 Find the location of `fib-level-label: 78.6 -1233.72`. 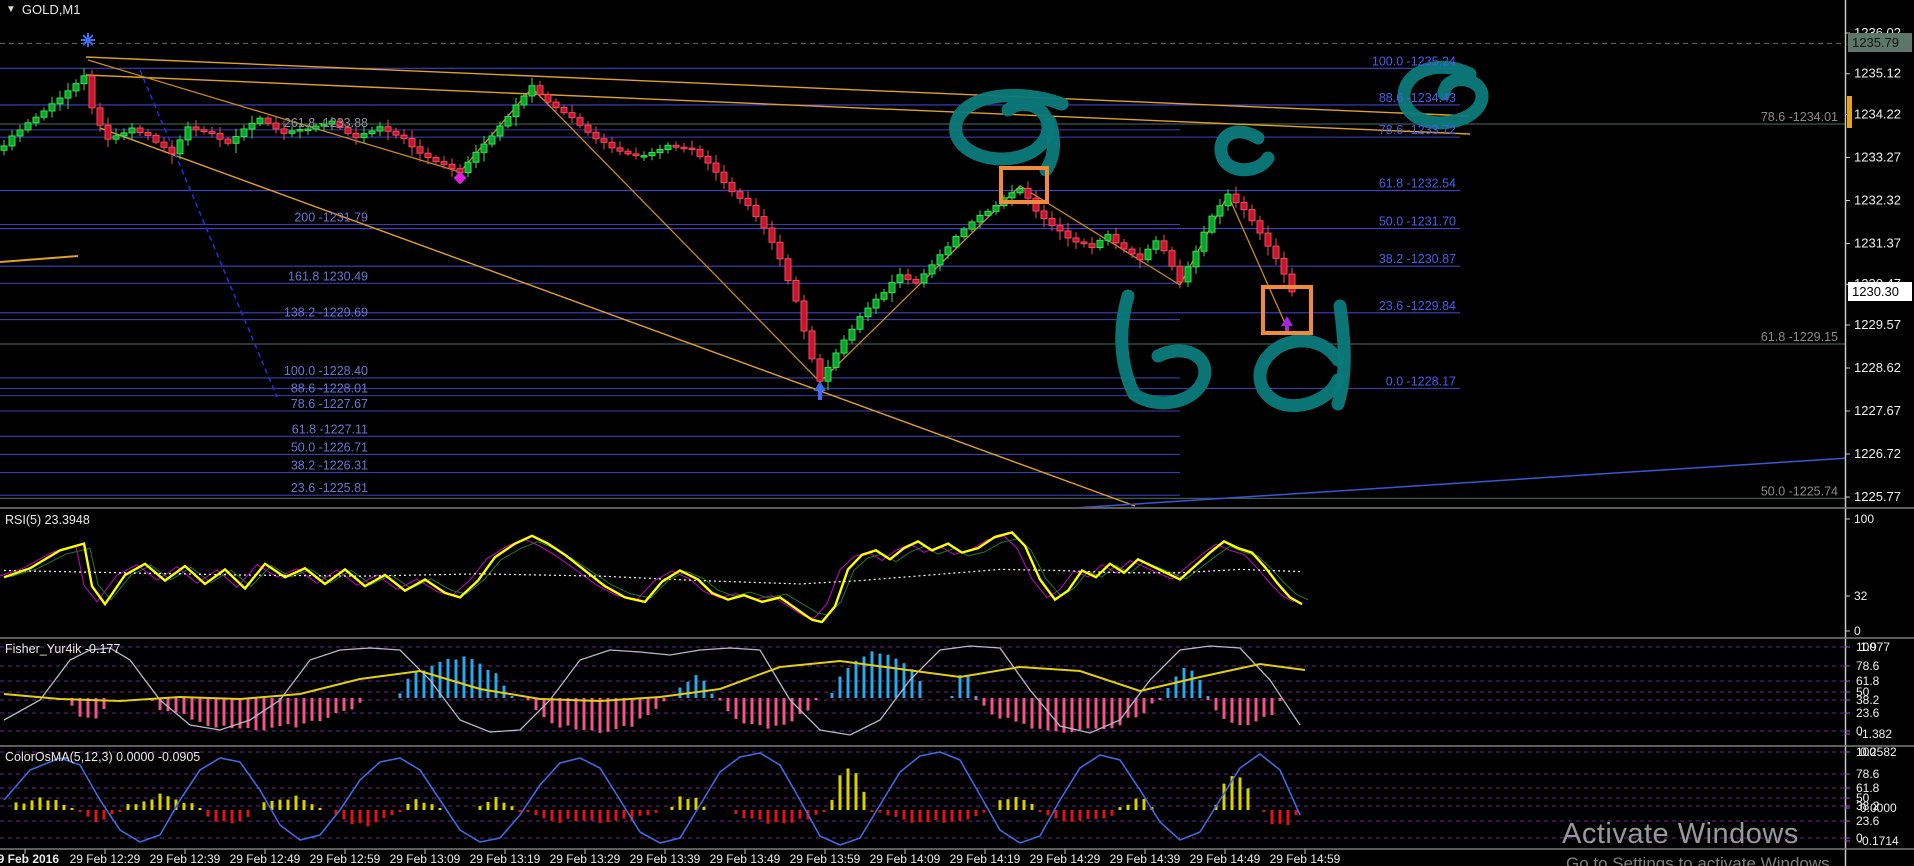

fib-level-label: 78.6 -1233.72 is located at coordinates (1417, 130).